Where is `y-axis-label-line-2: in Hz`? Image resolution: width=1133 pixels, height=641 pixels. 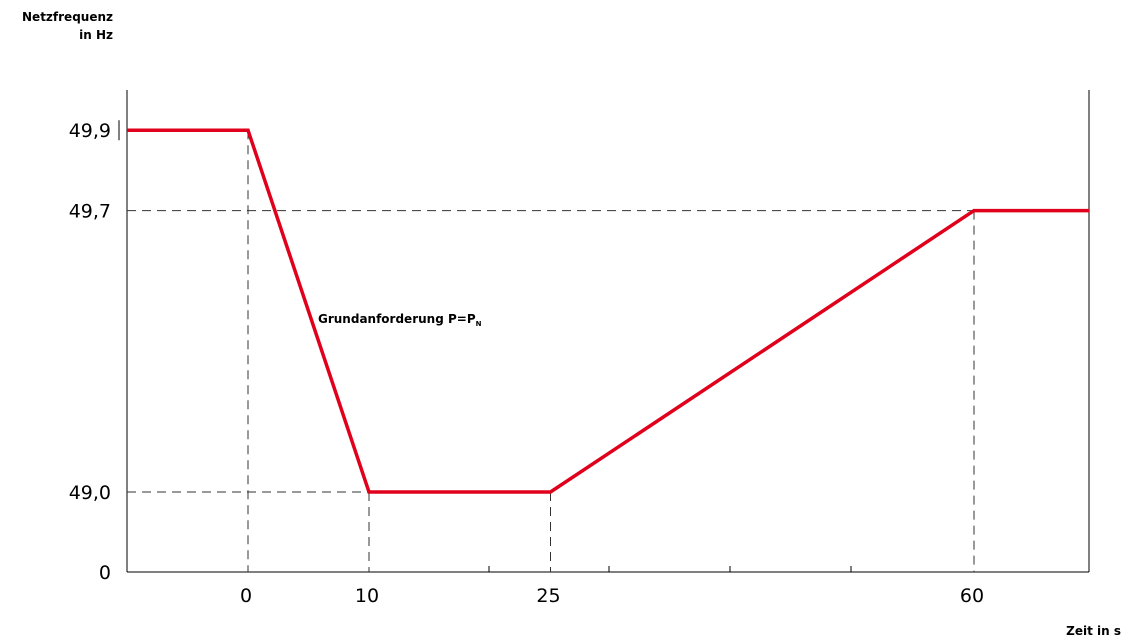 y-axis-label-line-2: in Hz is located at coordinates (96, 35).